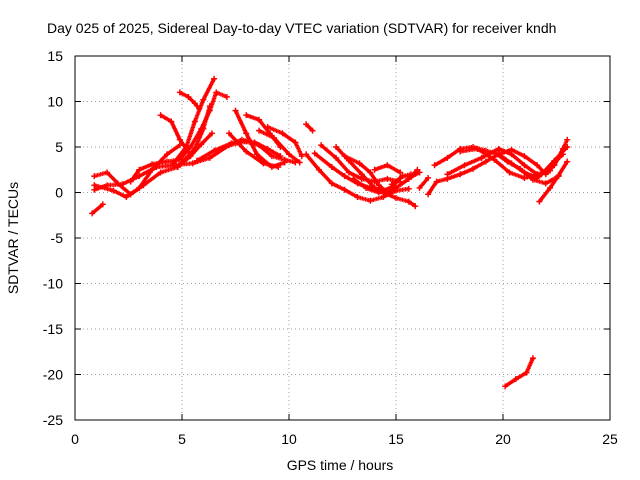 This screenshot has width=640, height=480. Describe the element at coordinates (57, 238) in the screenshot. I see `y-tick-label: -5` at that location.